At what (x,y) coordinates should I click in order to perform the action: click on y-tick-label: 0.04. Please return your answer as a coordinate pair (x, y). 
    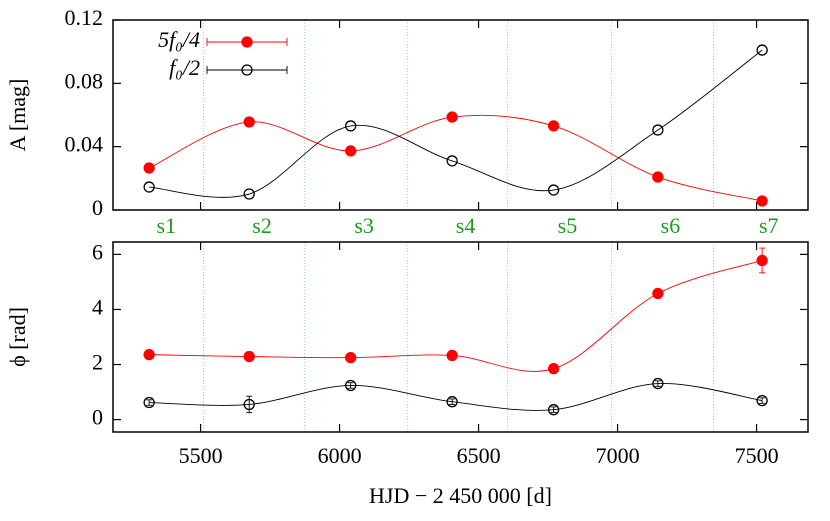
    Looking at the image, I should click on (84, 144).